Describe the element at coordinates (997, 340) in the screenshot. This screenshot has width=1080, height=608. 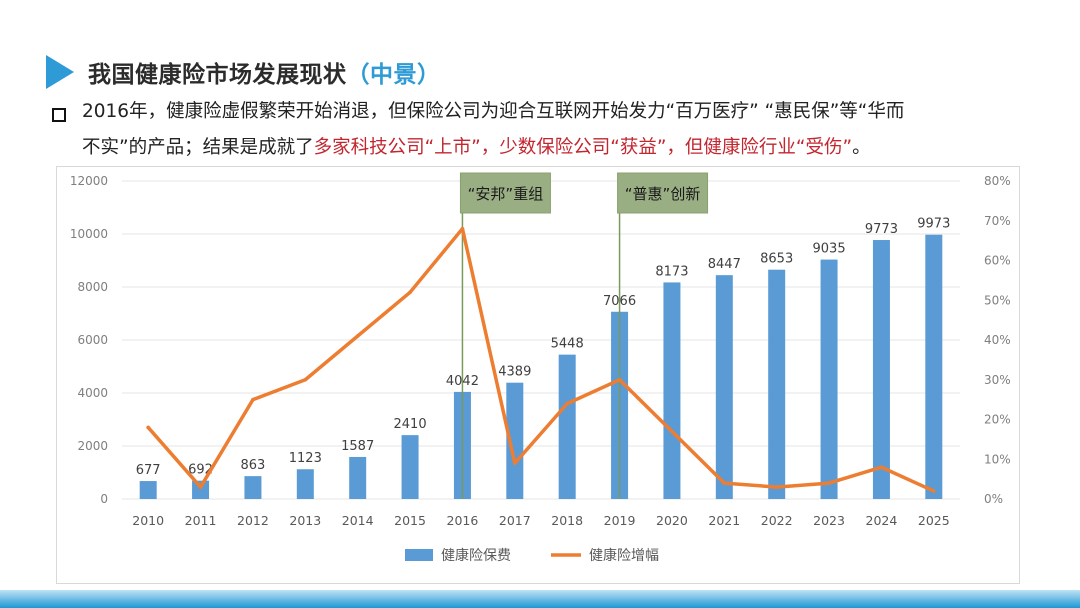
I see `y-right-tick-label: 40%` at that location.